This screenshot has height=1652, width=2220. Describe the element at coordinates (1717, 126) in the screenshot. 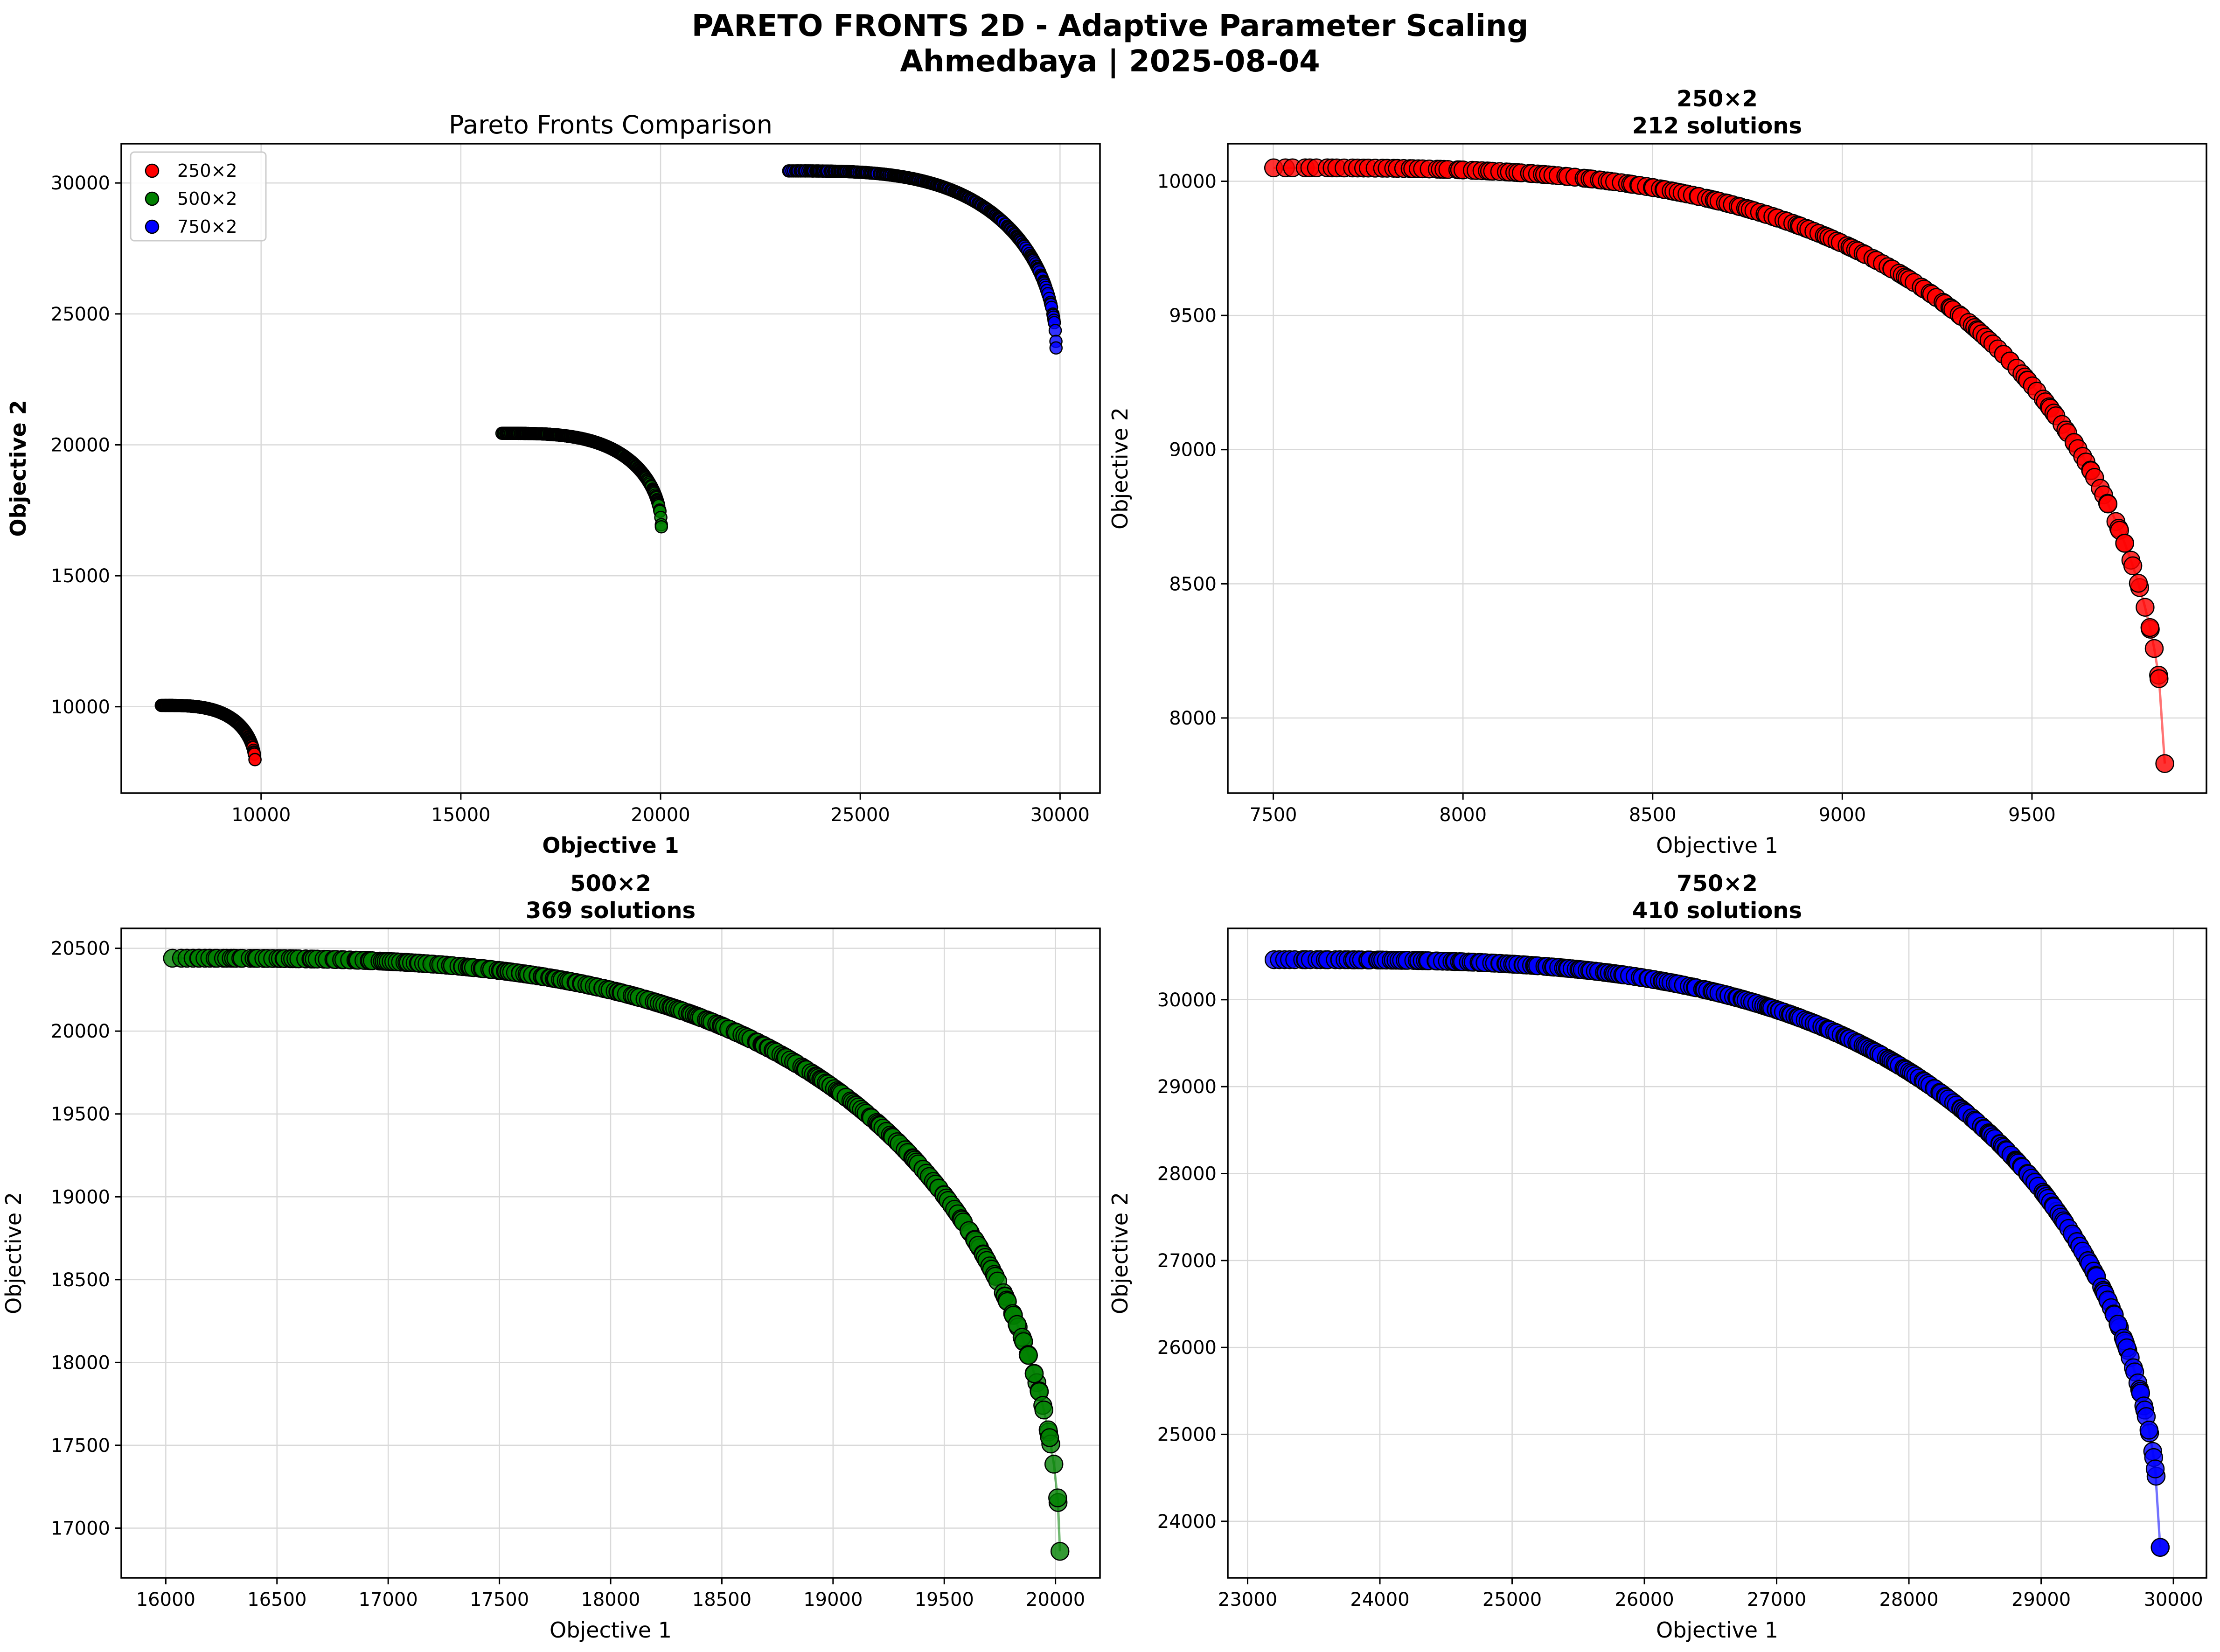

I see `panel-title-line-2: 212 solutions` at that location.